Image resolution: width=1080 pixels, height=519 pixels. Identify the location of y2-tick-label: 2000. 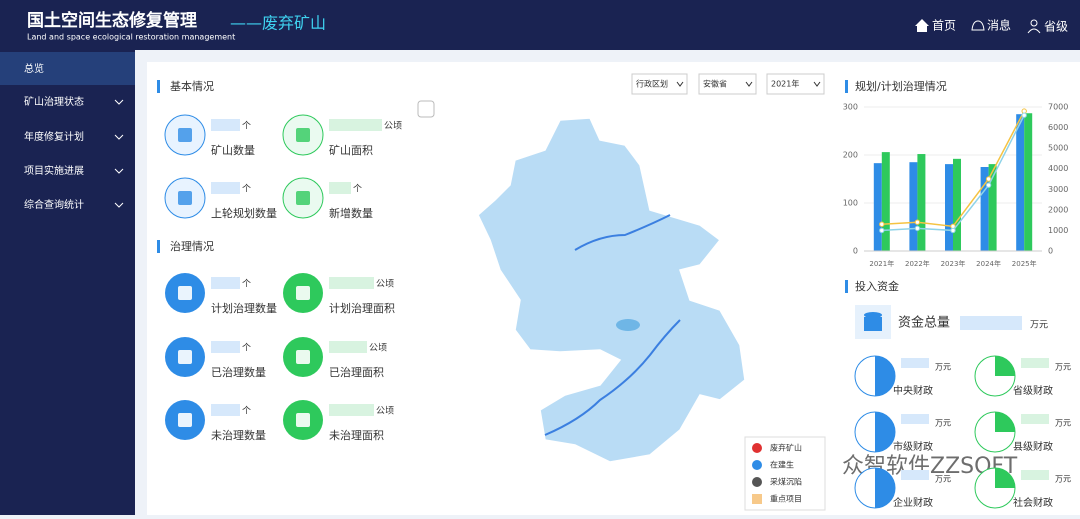
(1058, 209).